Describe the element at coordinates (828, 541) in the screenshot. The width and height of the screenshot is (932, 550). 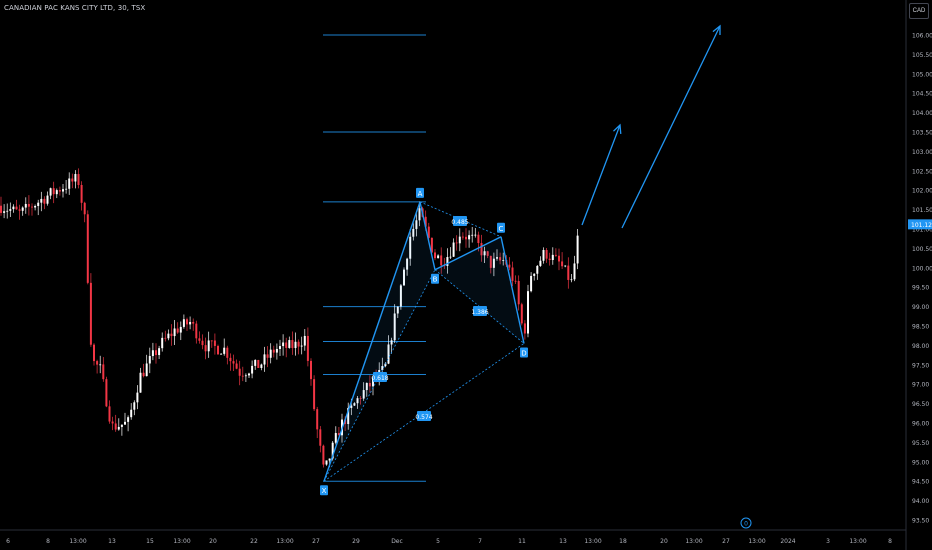
I see `x-tick-label: 3` at that location.